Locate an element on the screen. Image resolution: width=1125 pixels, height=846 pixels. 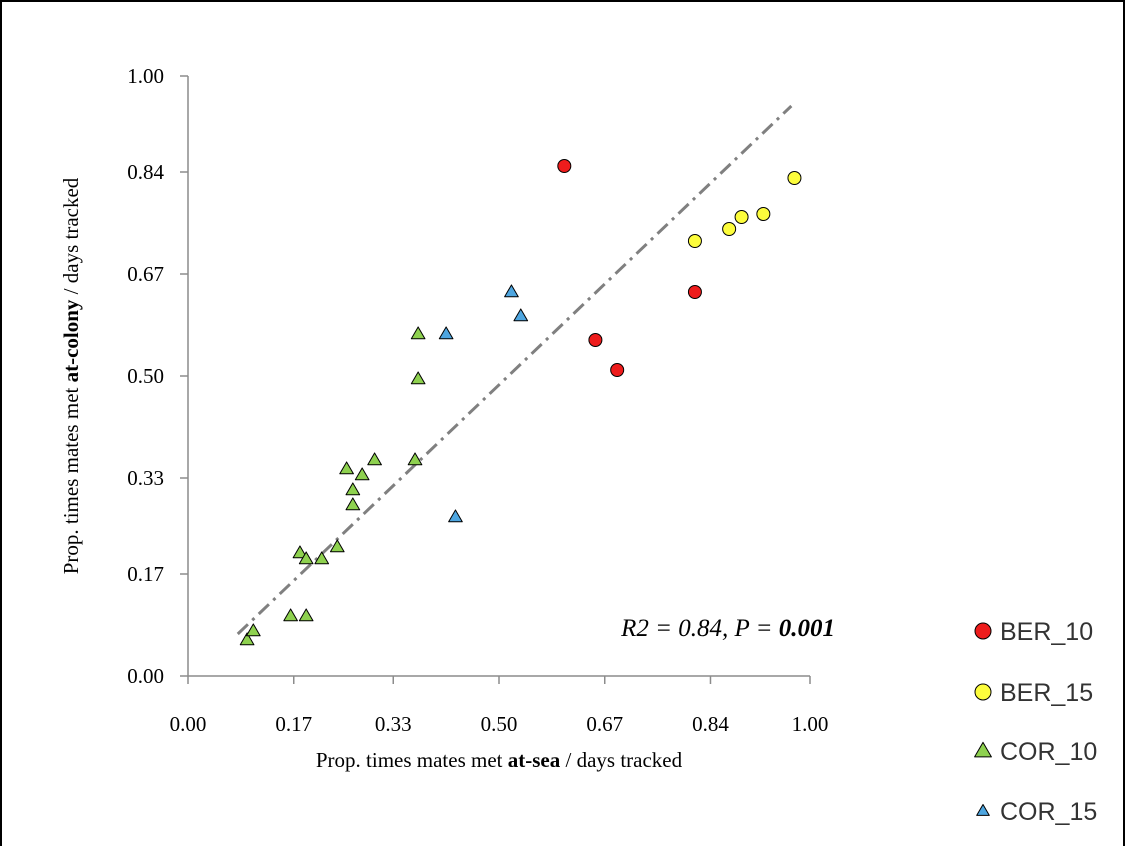
y-axis-label-suffix: / days tracked is located at coordinates (71, 238).